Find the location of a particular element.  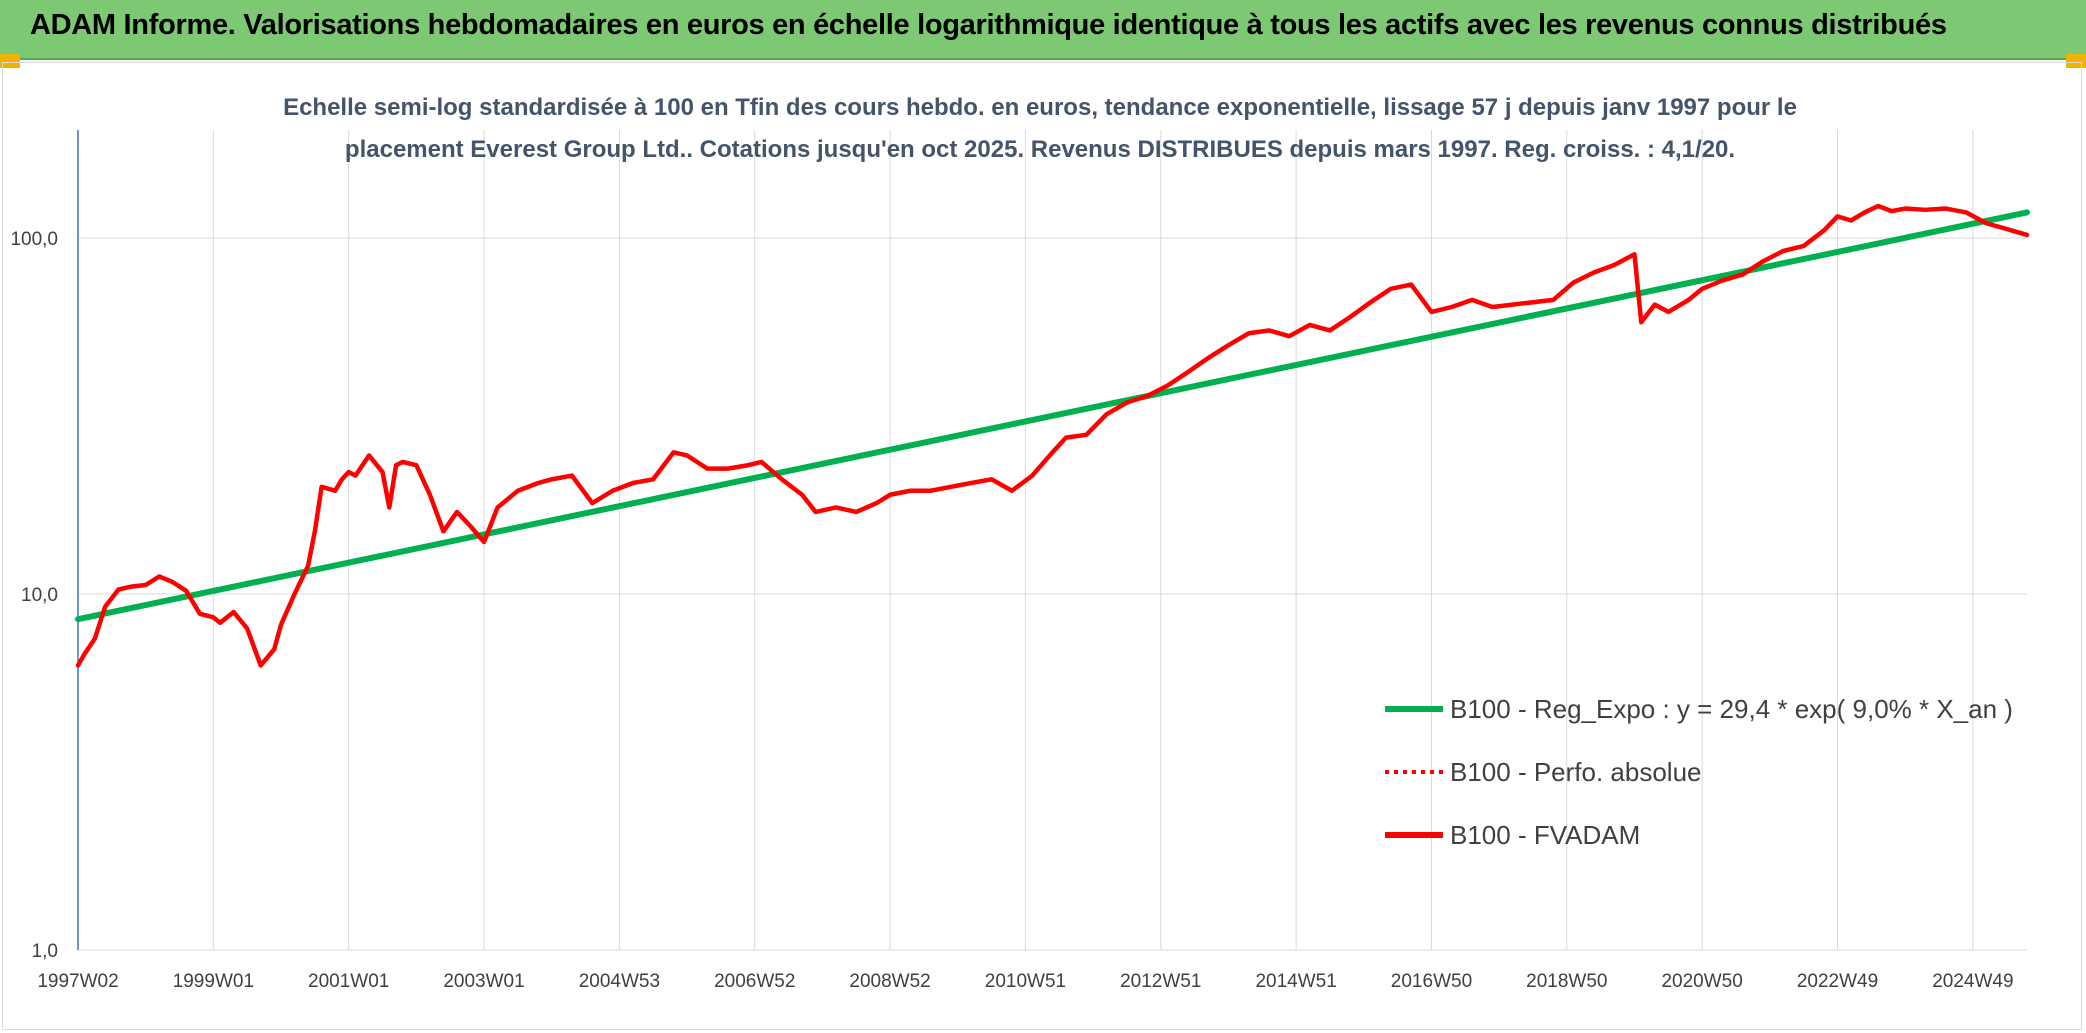

legend-label-1: B100 - Perfo. absolue is located at coordinates (1576, 772).